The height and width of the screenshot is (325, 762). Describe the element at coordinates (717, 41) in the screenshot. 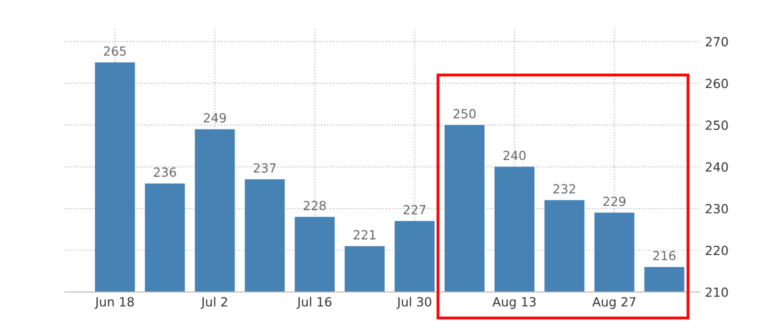

I see `y-tick-label: 270` at that location.